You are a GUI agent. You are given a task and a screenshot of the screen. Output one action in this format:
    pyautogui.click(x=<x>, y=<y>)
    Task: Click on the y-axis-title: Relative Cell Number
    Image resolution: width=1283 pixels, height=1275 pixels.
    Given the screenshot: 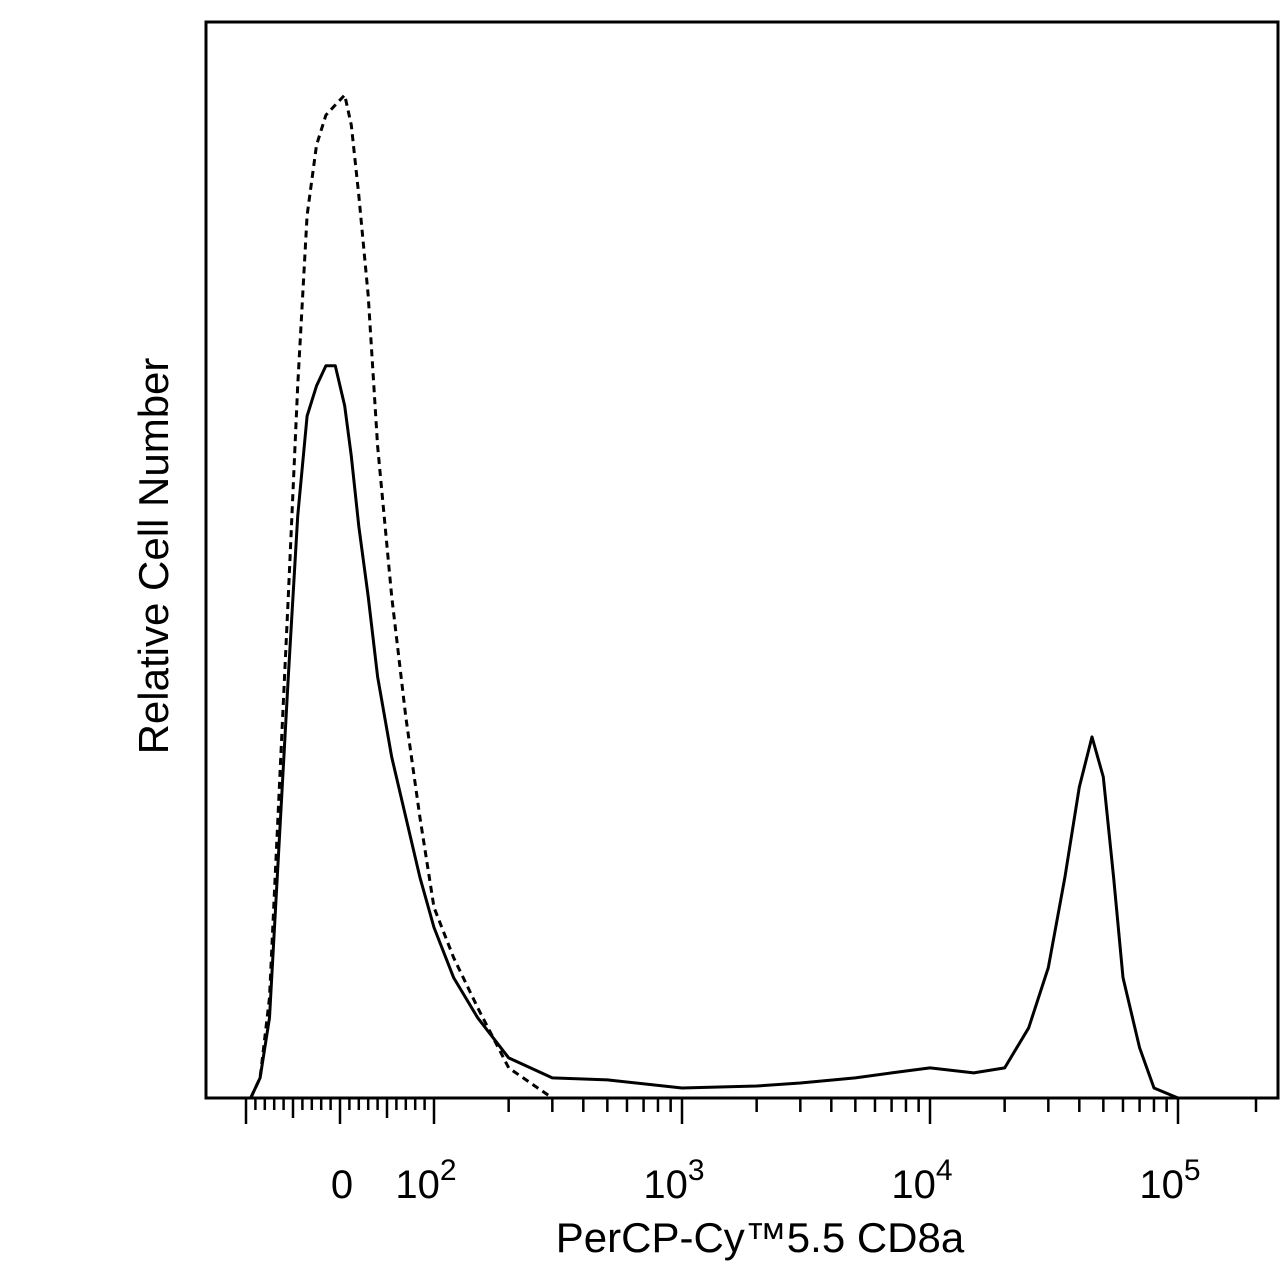 What is the action you would take?
    pyautogui.click(x=153, y=556)
    